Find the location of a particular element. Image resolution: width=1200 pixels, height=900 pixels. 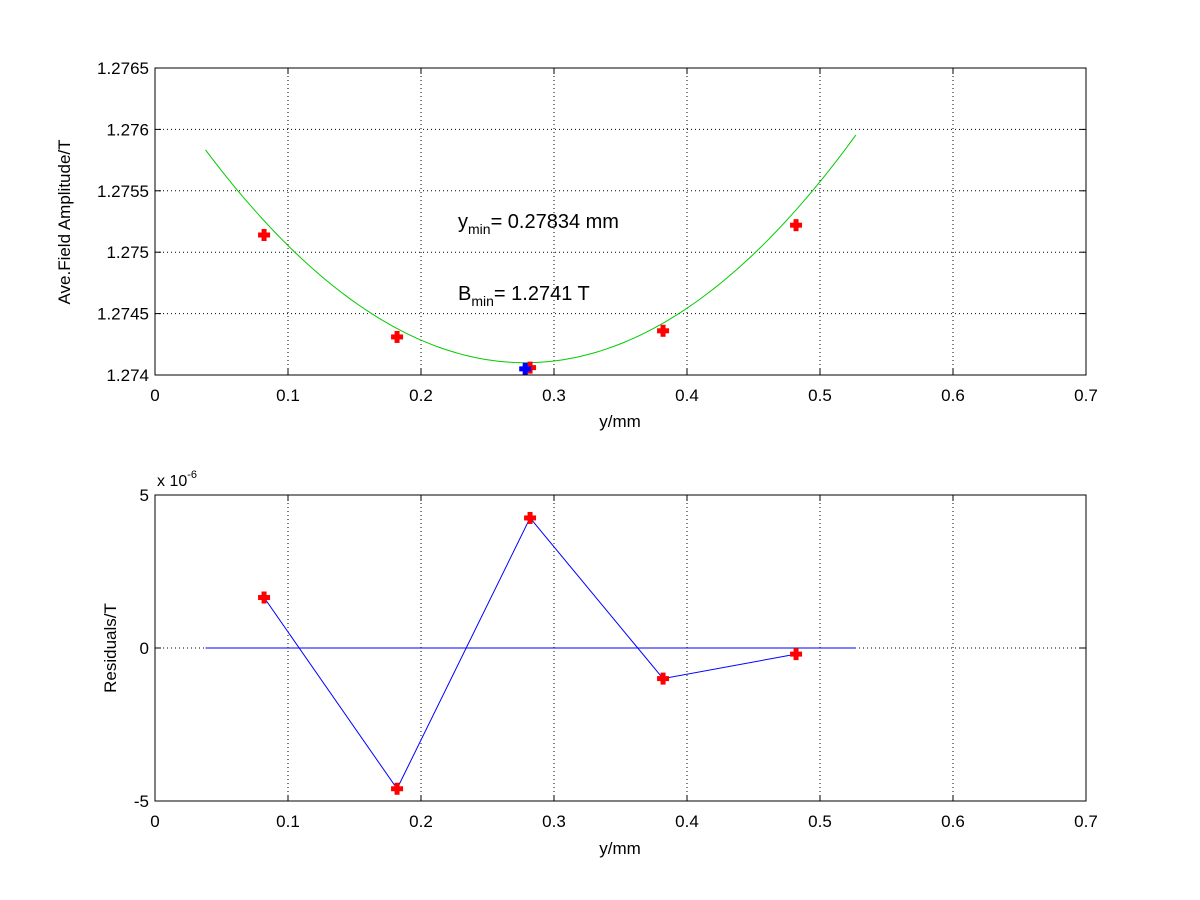

exponent-prefix: x 10 is located at coordinates (172, 481).